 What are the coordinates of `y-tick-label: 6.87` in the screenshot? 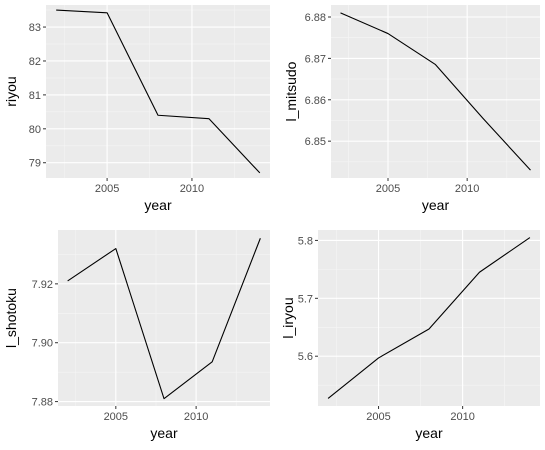 It's located at (315, 59).